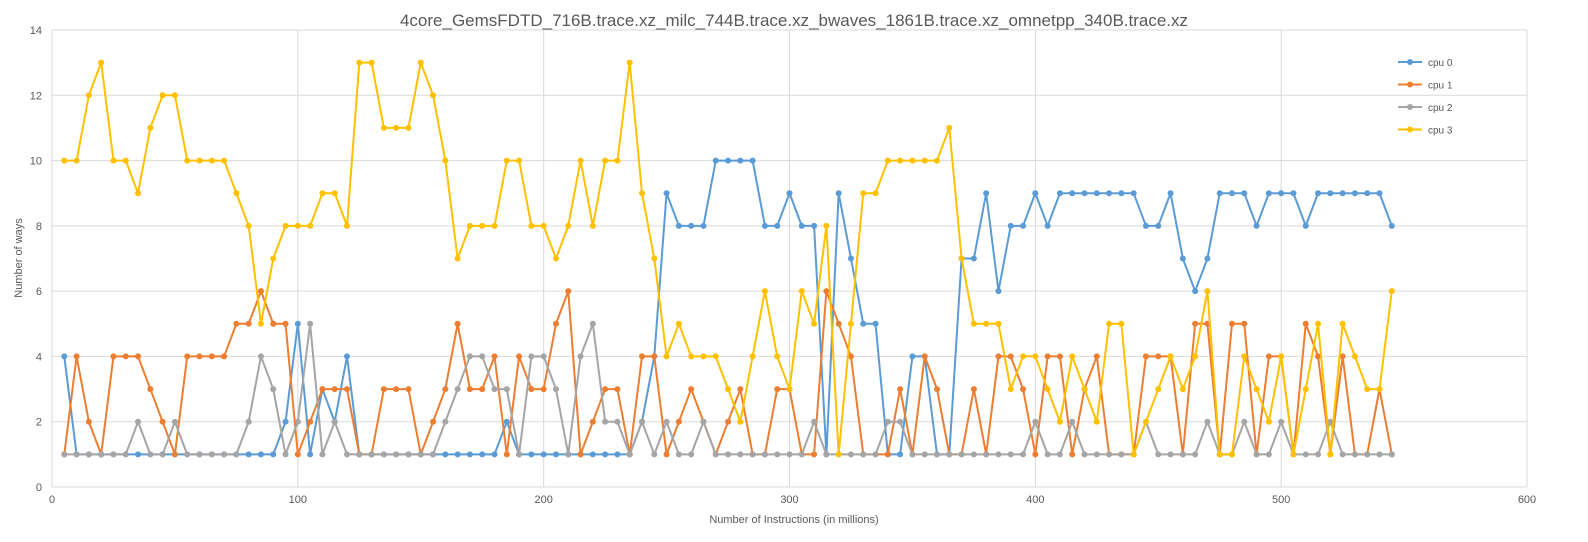 This screenshot has width=1588, height=542. I want to click on x-tick-label: 500, so click(1281, 500).